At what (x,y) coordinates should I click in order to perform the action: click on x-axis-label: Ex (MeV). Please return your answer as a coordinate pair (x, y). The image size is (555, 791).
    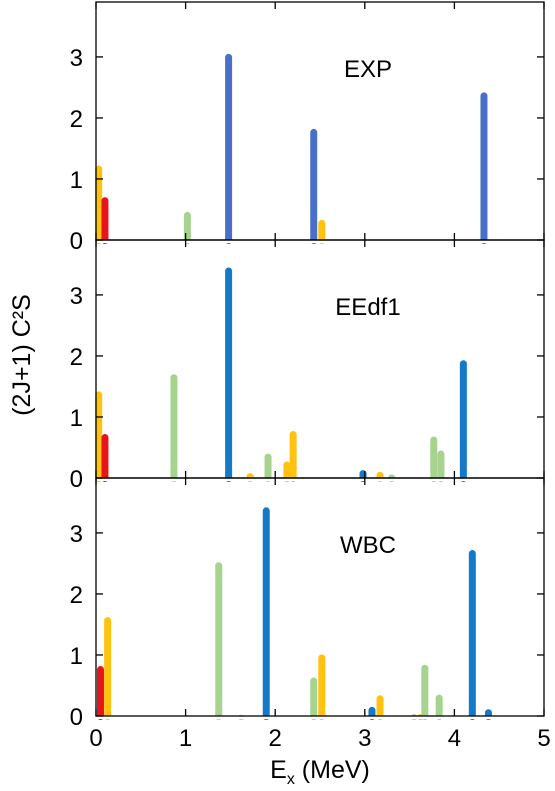
    Looking at the image, I should click on (320, 772).